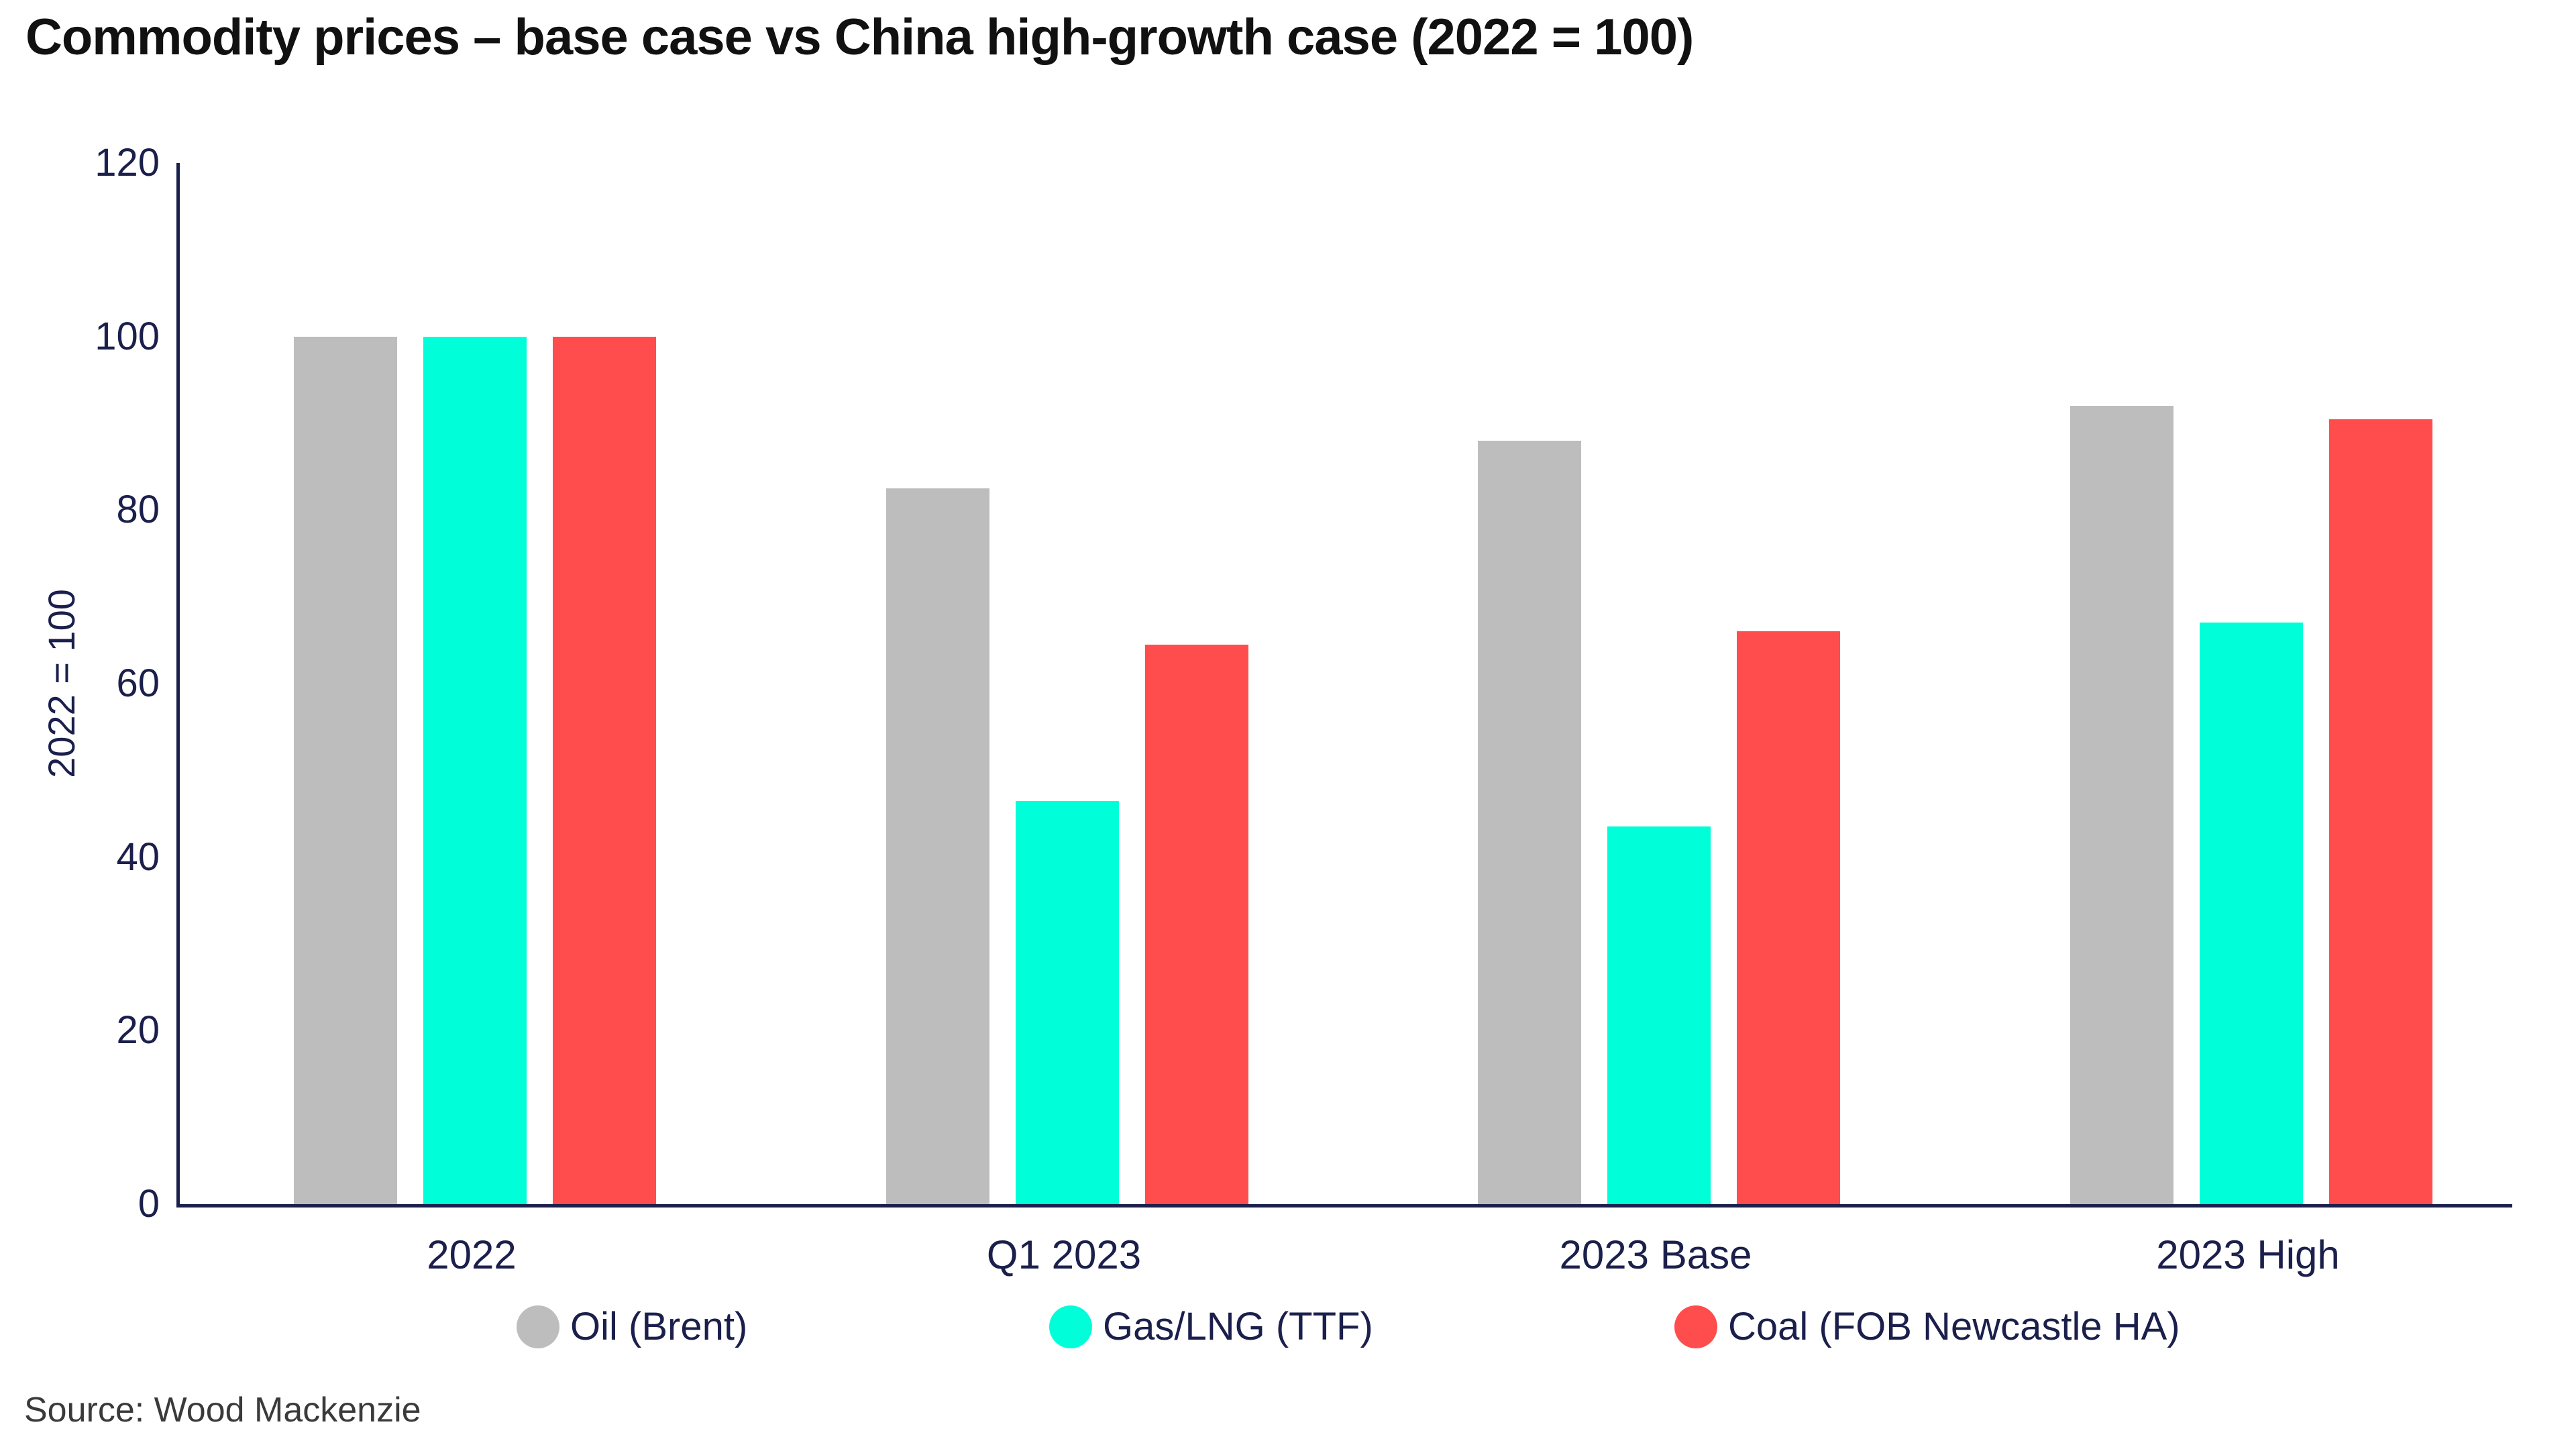 This screenshot has height=1449, width=2576. Describe the element at coordinates (149, 1204) in the screenshot. I see `y-tick-label-0: 0` at that location.